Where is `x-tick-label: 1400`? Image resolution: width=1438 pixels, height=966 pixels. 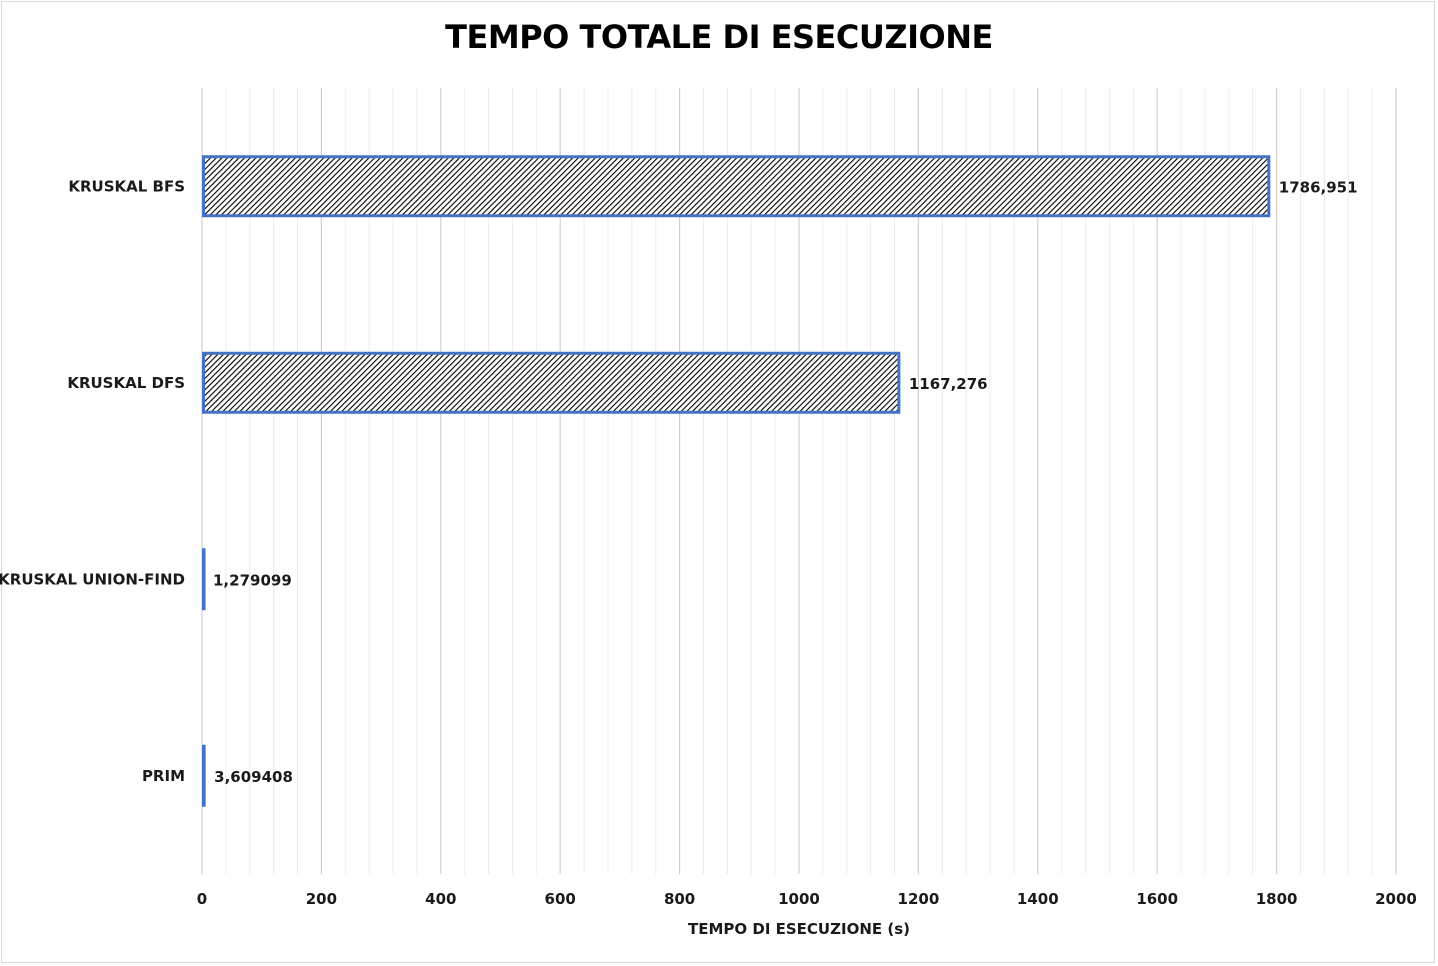 x-tick-label: 1400 is located at coordinates (1038, 899).